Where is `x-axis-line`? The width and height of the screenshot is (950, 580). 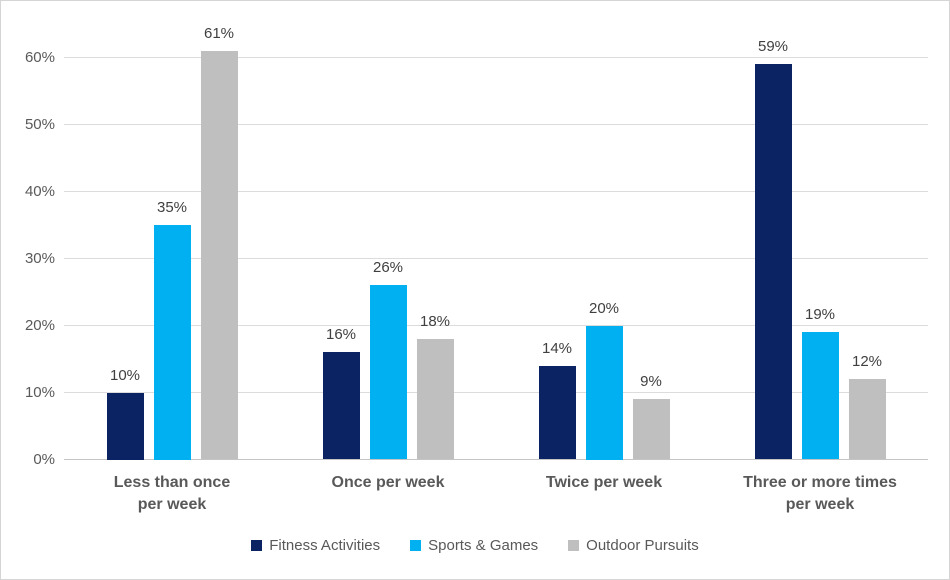 x-axis-line is located at coordinates (496, 459).